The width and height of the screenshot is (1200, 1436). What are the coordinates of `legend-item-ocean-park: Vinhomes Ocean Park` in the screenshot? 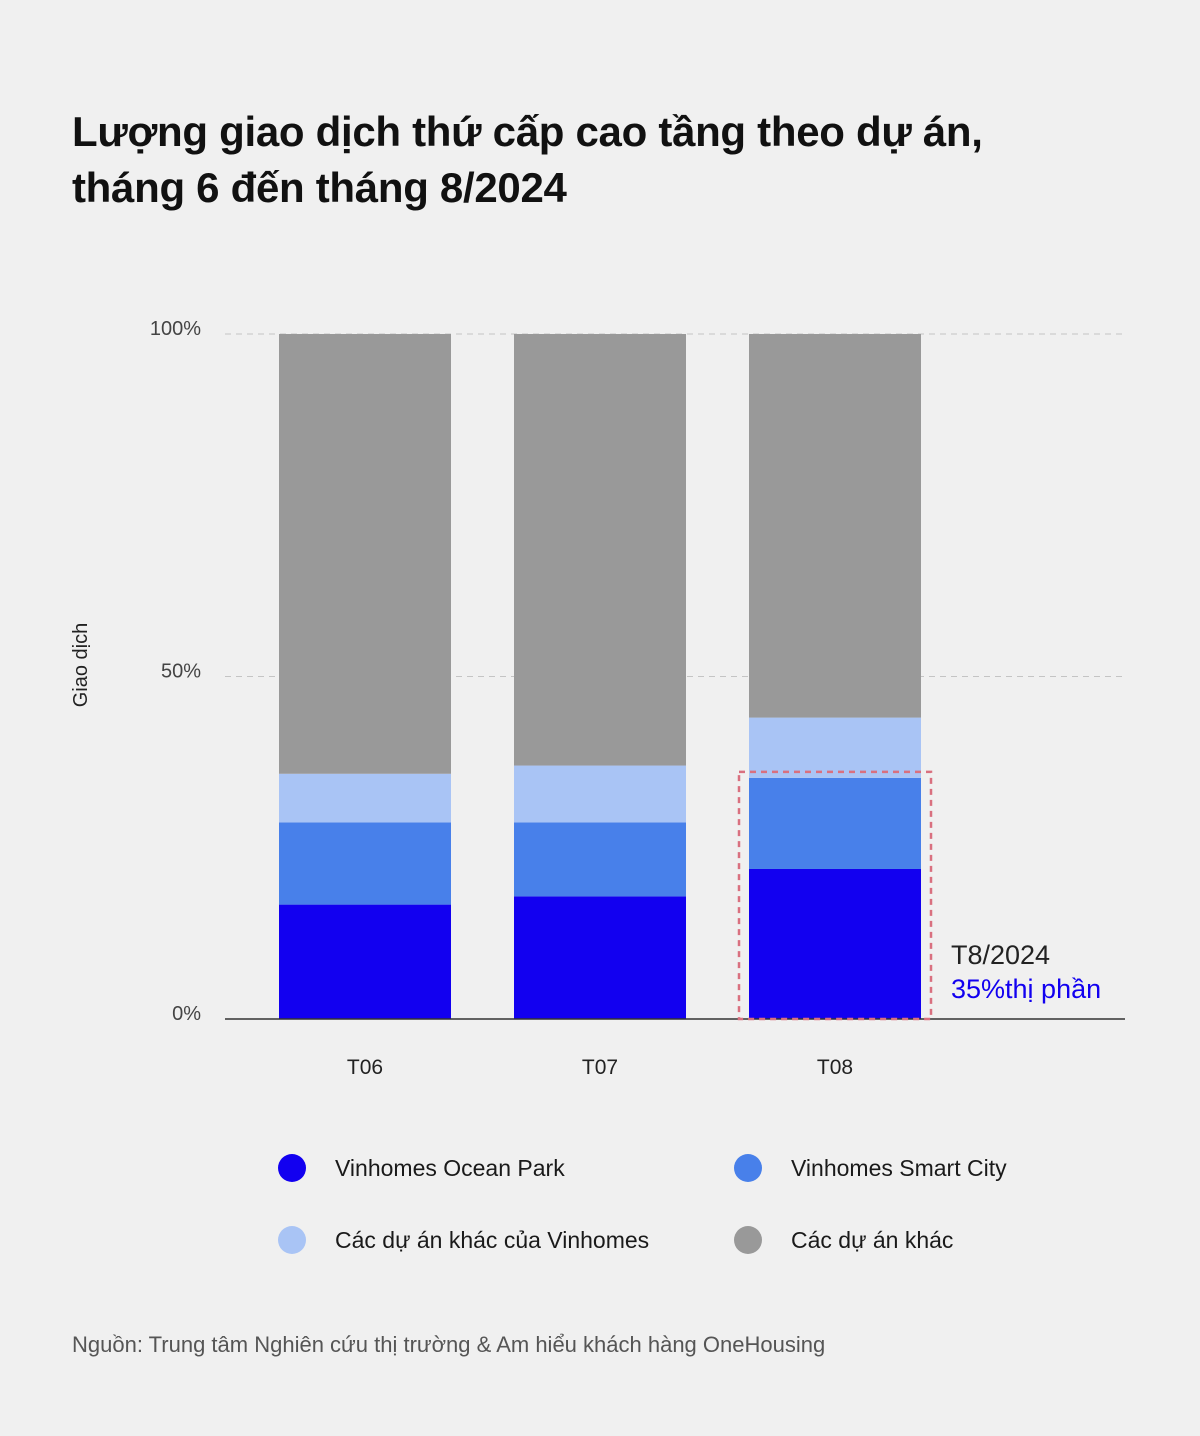 It's located at (421, 1168).